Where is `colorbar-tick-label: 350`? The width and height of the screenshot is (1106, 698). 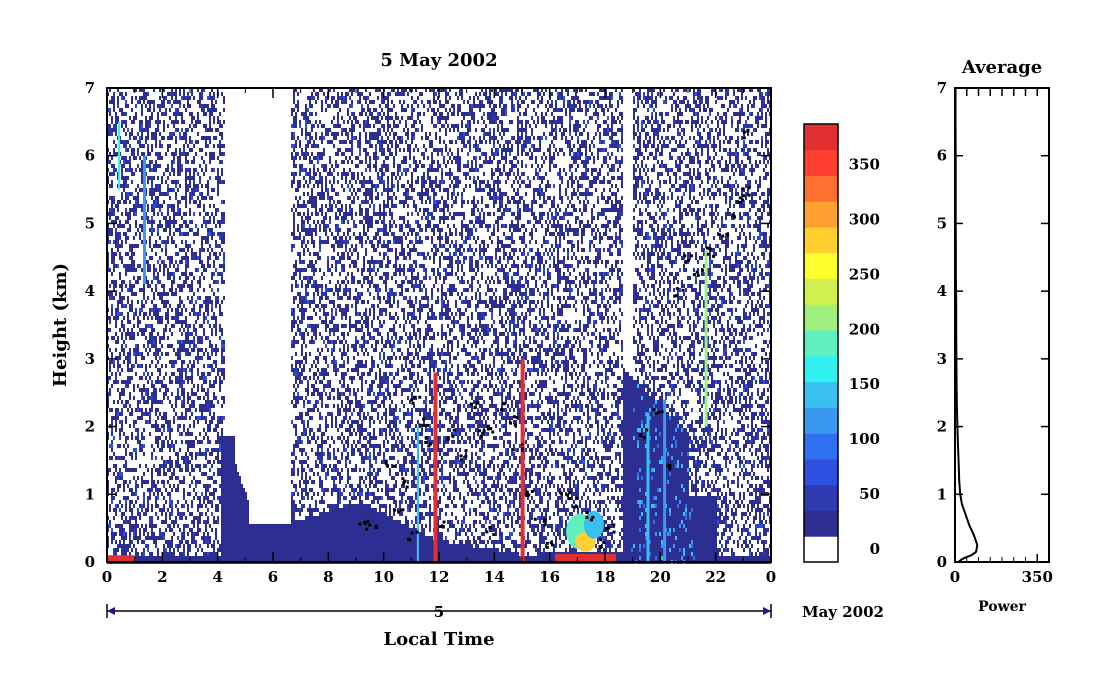 colorbar-tick-label: 350 is located at coordinates (864, 164).